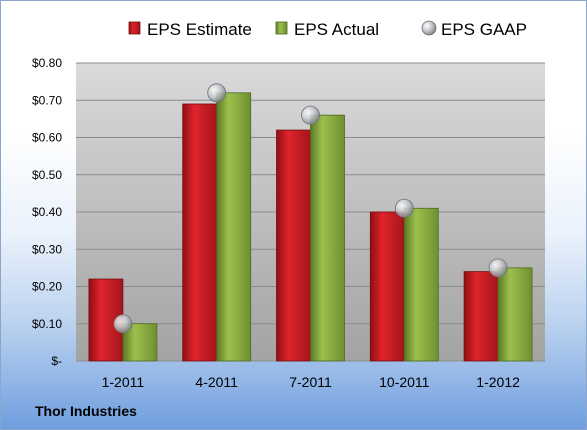 This screenshot has height=430, width=587. What do you see at coordinates (47, 63) in the screenshot?
I see `y-tick-label: $0.80` at bounding box center [47, 63].